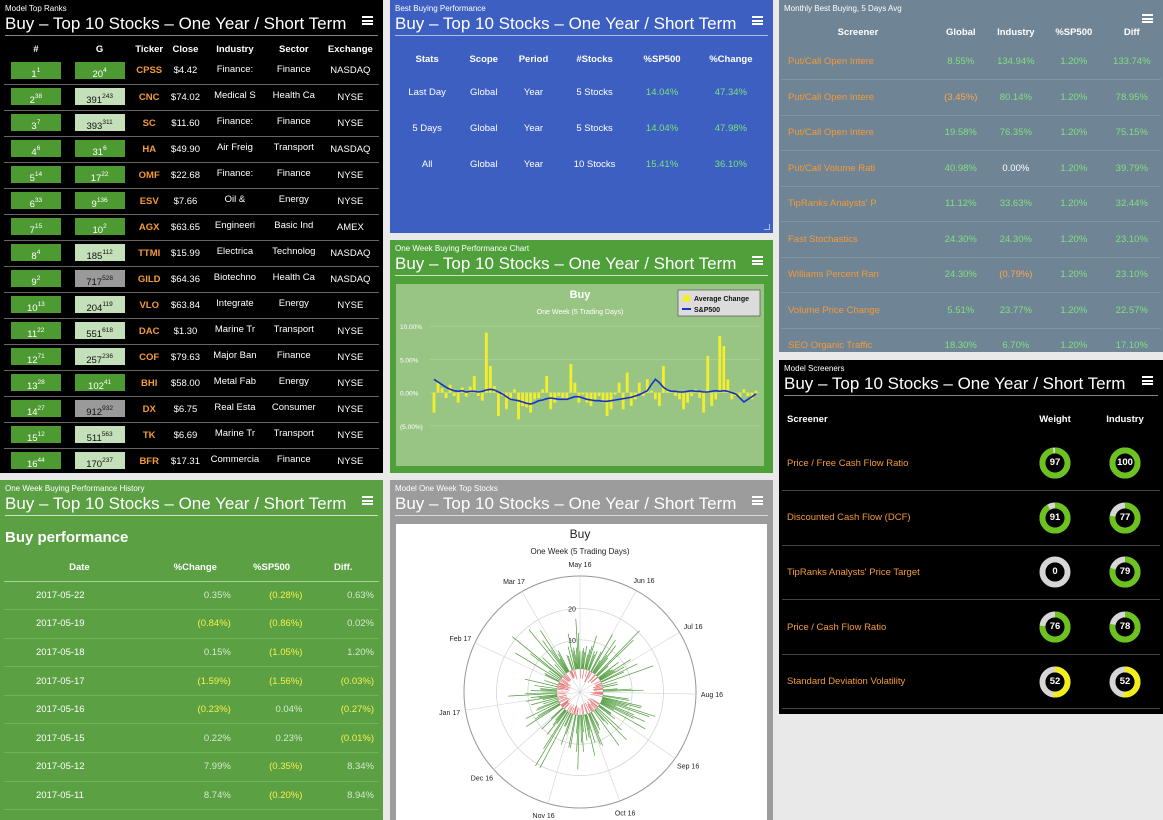 The height and width of the screenshot is (820, 1163). Describe the element at coordinates (149, 71) in the screenshot. I see `ticker: CPSS` at that location.